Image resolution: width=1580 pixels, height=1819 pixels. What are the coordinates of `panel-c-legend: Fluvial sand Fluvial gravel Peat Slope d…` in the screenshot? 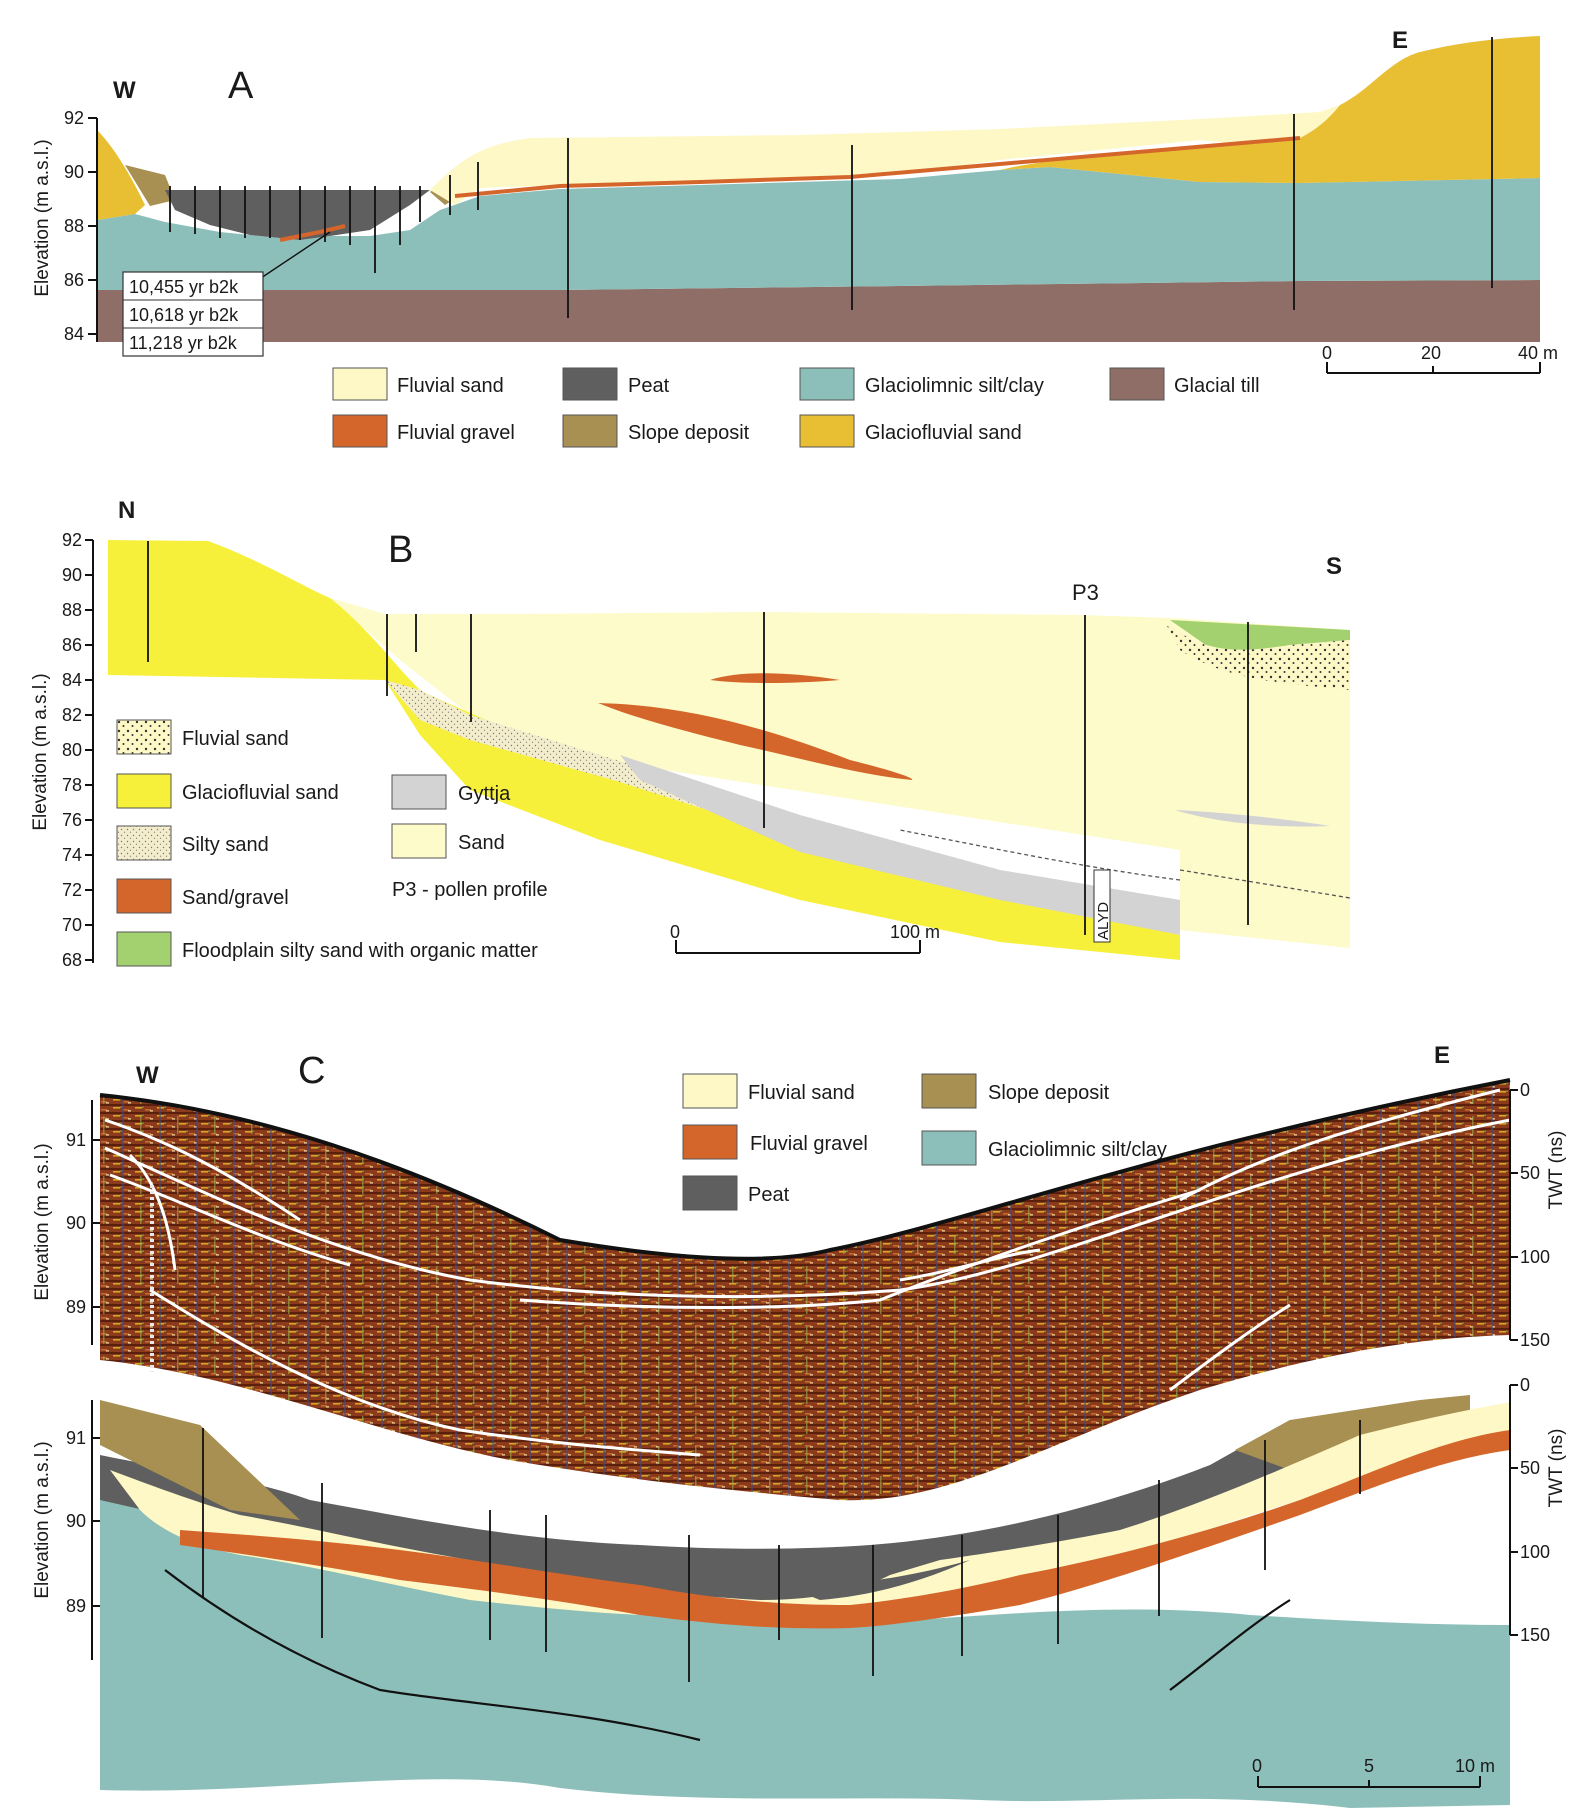 It's located at (924, 1142).